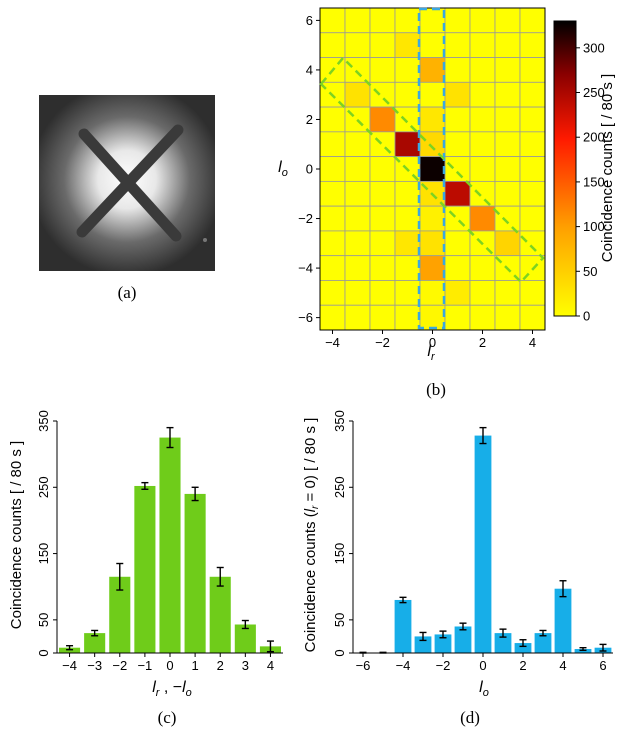 Image resolution: width=637 pixels, height=730 pixels. What do you see at coordinates (94, 665) in the screenshot?
I see `x-tick-label: −3` at bounding box center [94, 665].